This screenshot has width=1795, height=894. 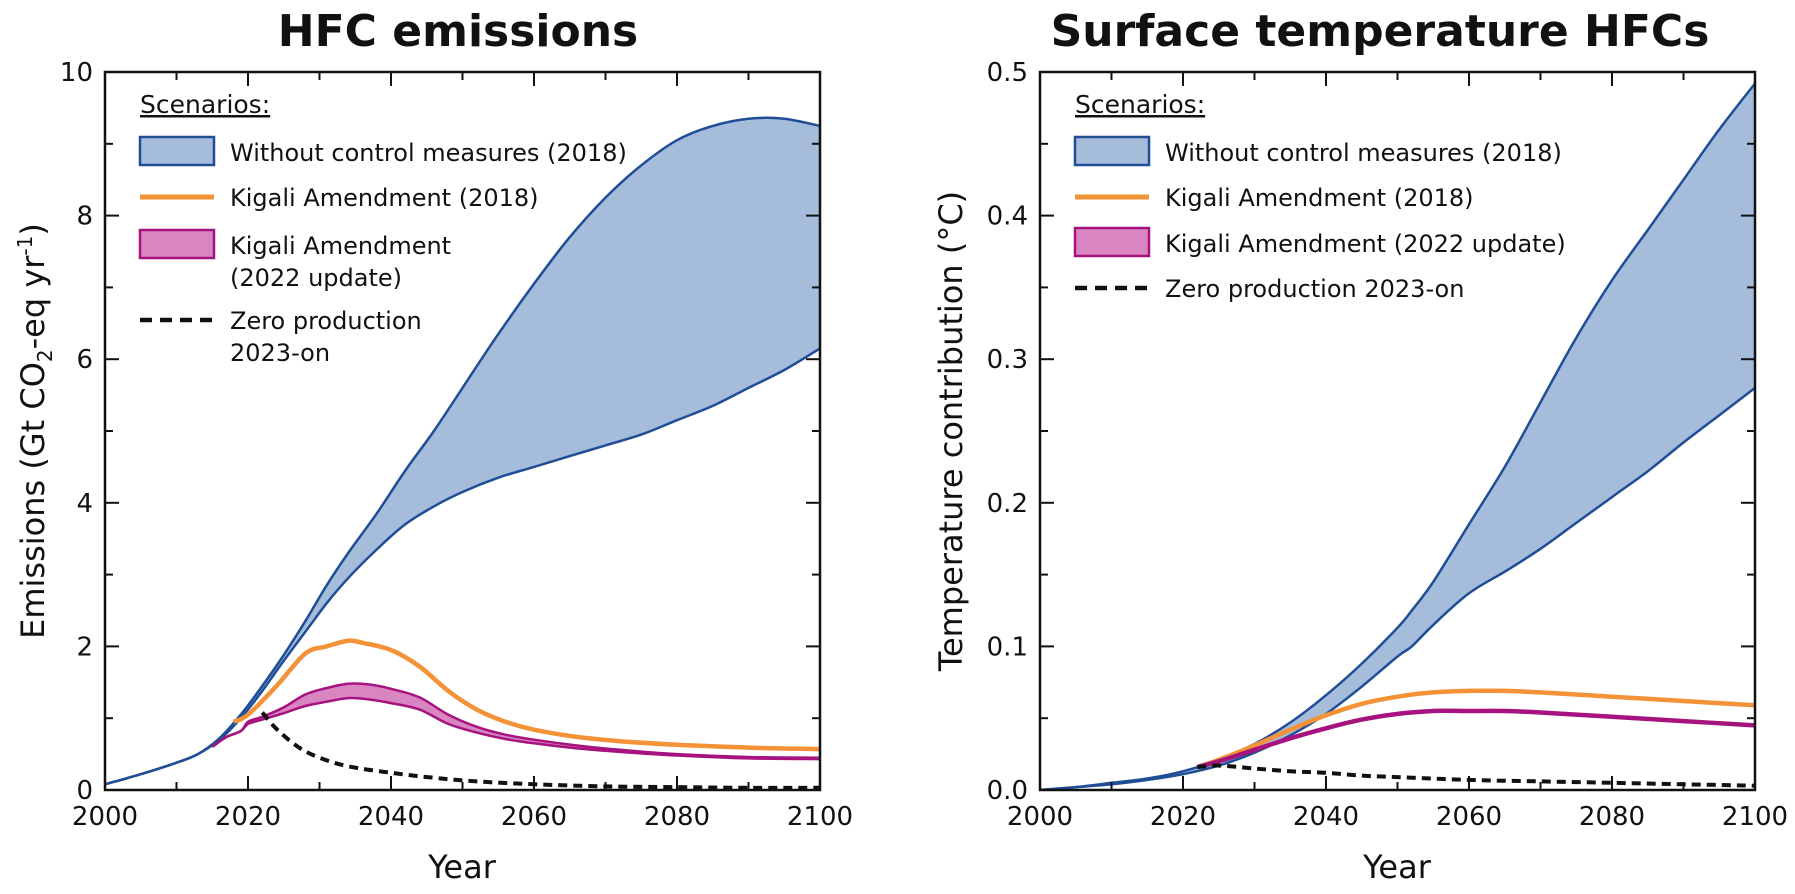 What do you see at coordinates (1380, 31) in the screenshot?
I see `chart-title: Surface temperature HFCs` at bounding box center [1380, 31].